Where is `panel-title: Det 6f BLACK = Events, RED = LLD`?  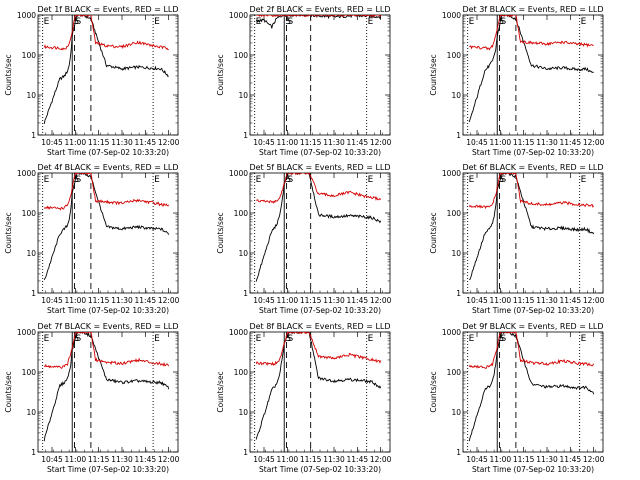
panel-title: Det 6f BLACK = Events, RED = LLD is located at coordinates (532, 167).